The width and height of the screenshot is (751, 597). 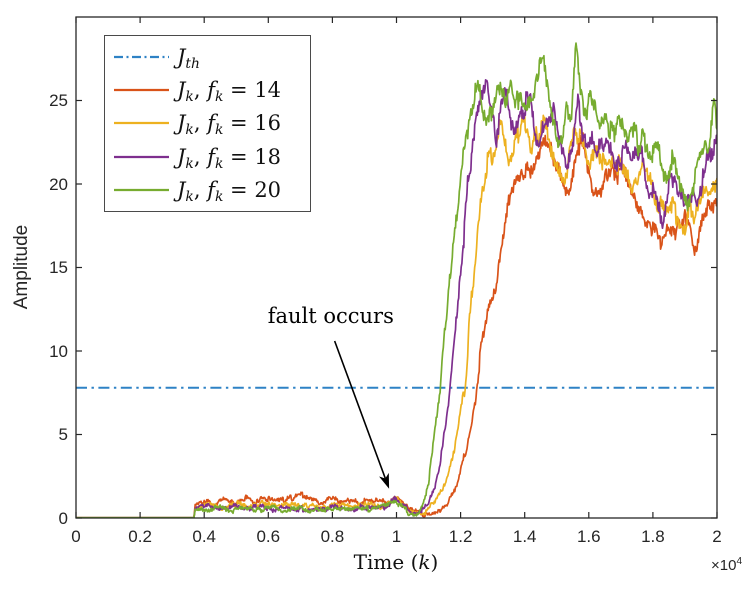 What do you see at coordinates (58, 351) in the screenshot?
I see `y-tick-label-10: 10` at bounding box center [58, 351].